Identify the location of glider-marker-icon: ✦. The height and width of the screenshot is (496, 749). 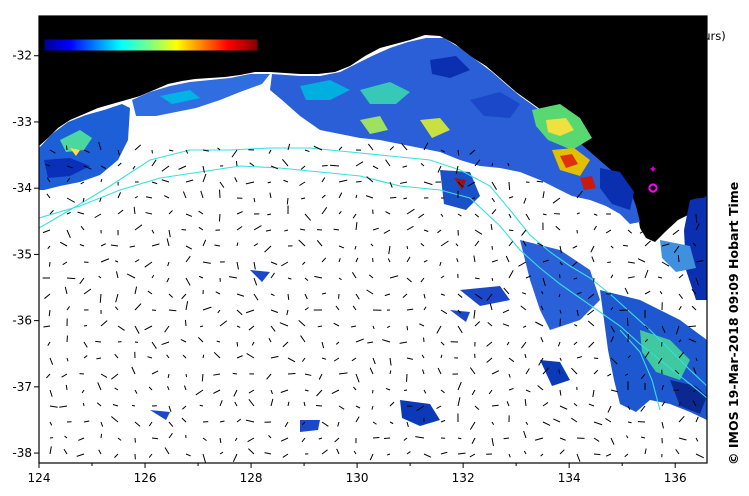
(652, 169).